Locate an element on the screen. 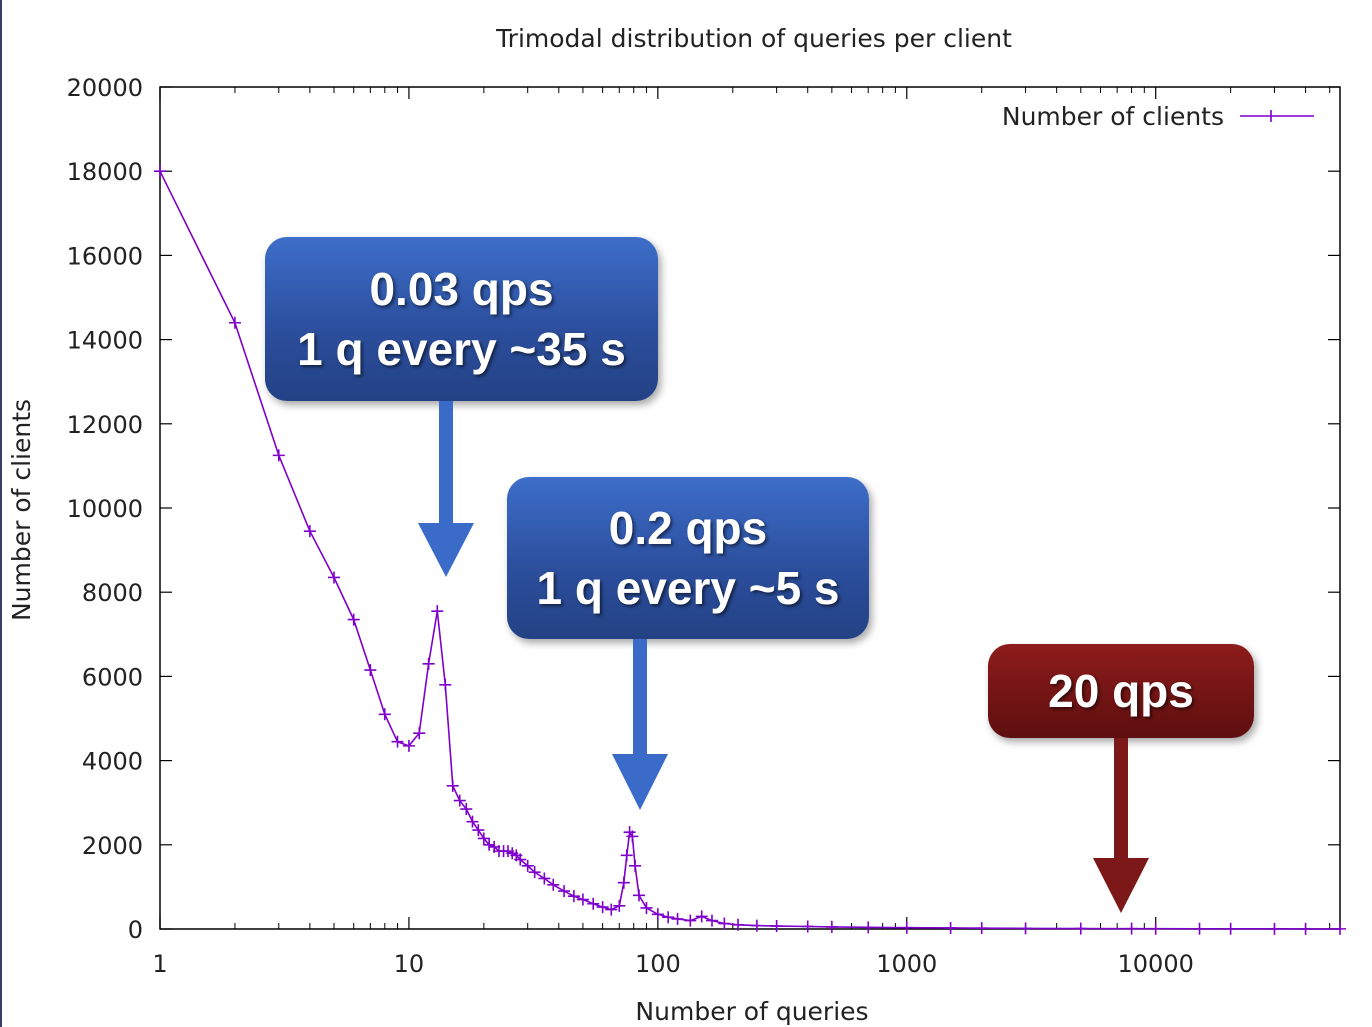 The image size is (1372, 1027). callout-20-qps: 20 qps is located at coordinates (1121, 691).